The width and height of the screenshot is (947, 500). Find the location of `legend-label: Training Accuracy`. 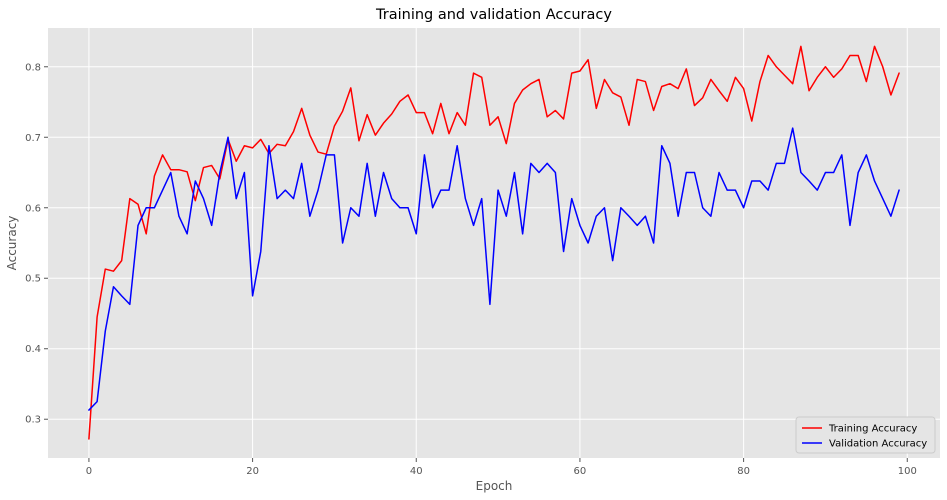

legend-label: Training Accuracy is located at coordinates (872, 429).